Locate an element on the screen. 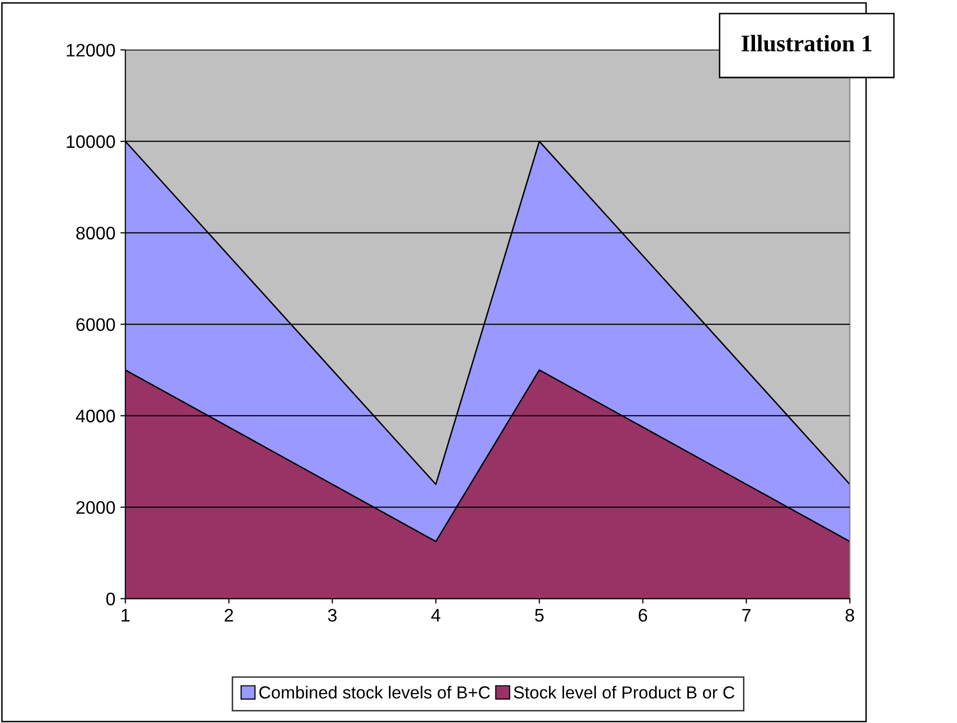  x-tick-label: 5 is located at coordinates (539, 615).